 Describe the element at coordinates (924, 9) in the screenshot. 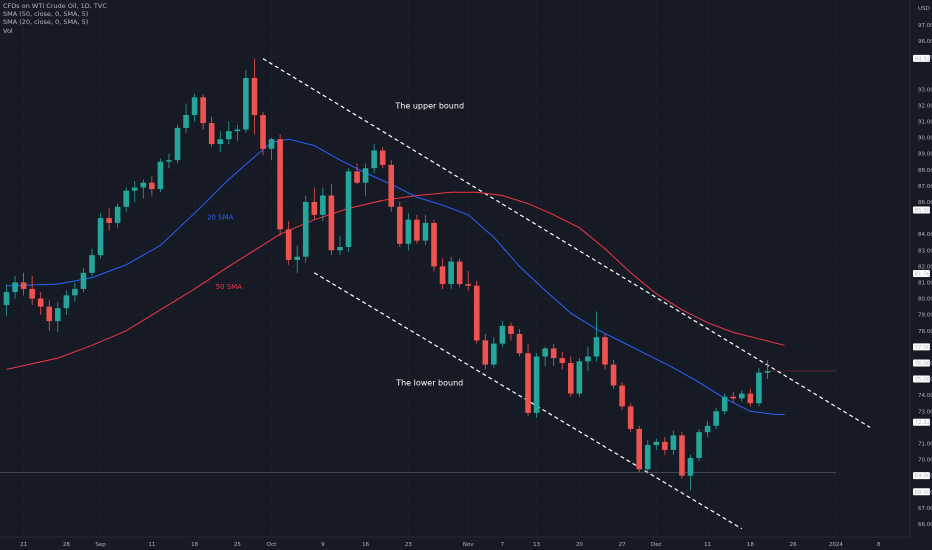

I see `currency-label: USD` at that location.